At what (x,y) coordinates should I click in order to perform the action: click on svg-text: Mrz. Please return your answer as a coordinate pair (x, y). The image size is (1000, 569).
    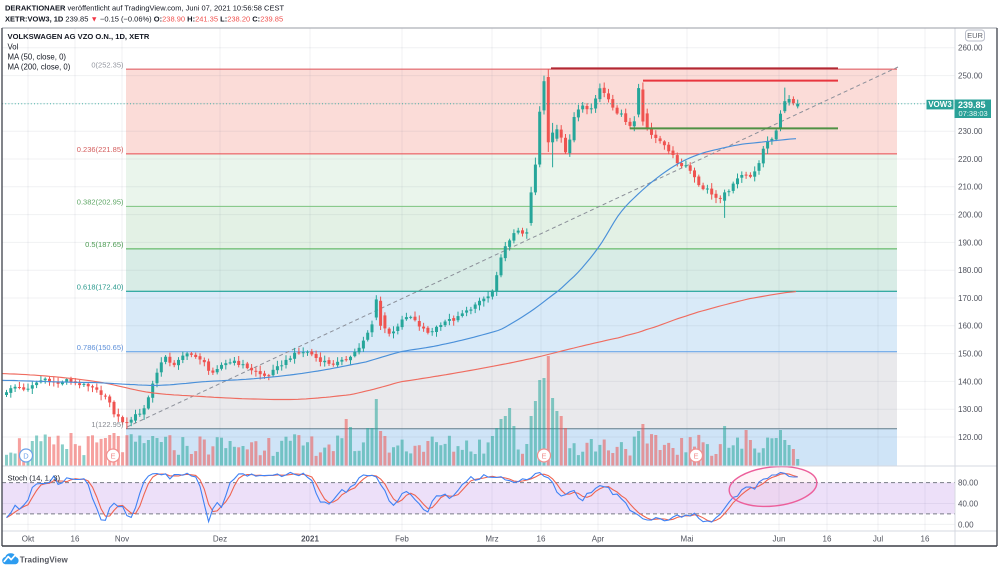
    Looking at the image, I should click on (491, 538).